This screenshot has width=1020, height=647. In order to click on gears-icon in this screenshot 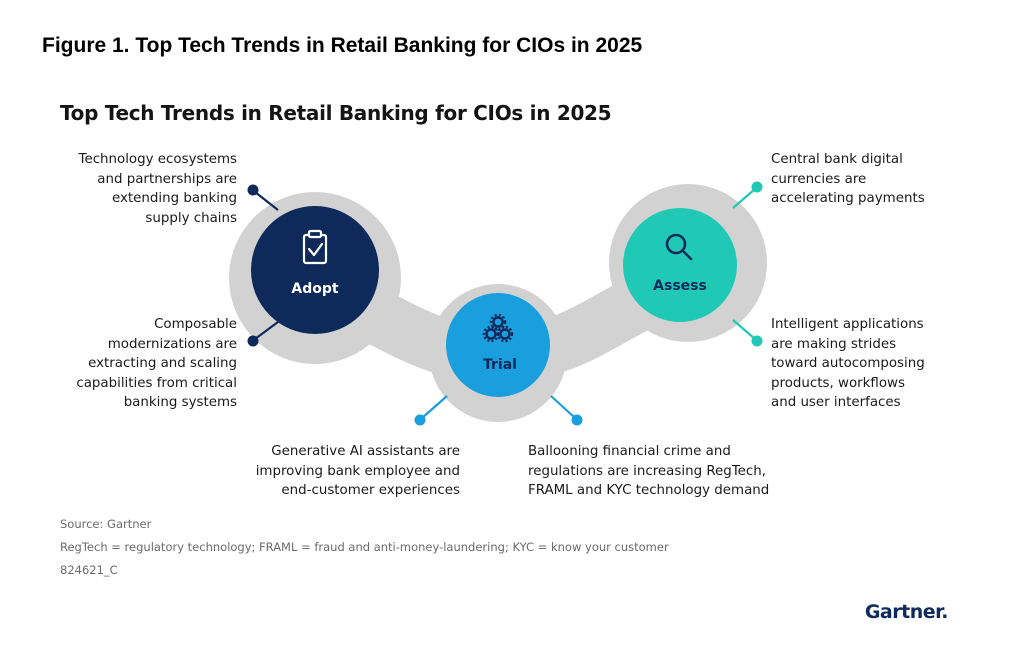, I will do `click(498, 328)`.